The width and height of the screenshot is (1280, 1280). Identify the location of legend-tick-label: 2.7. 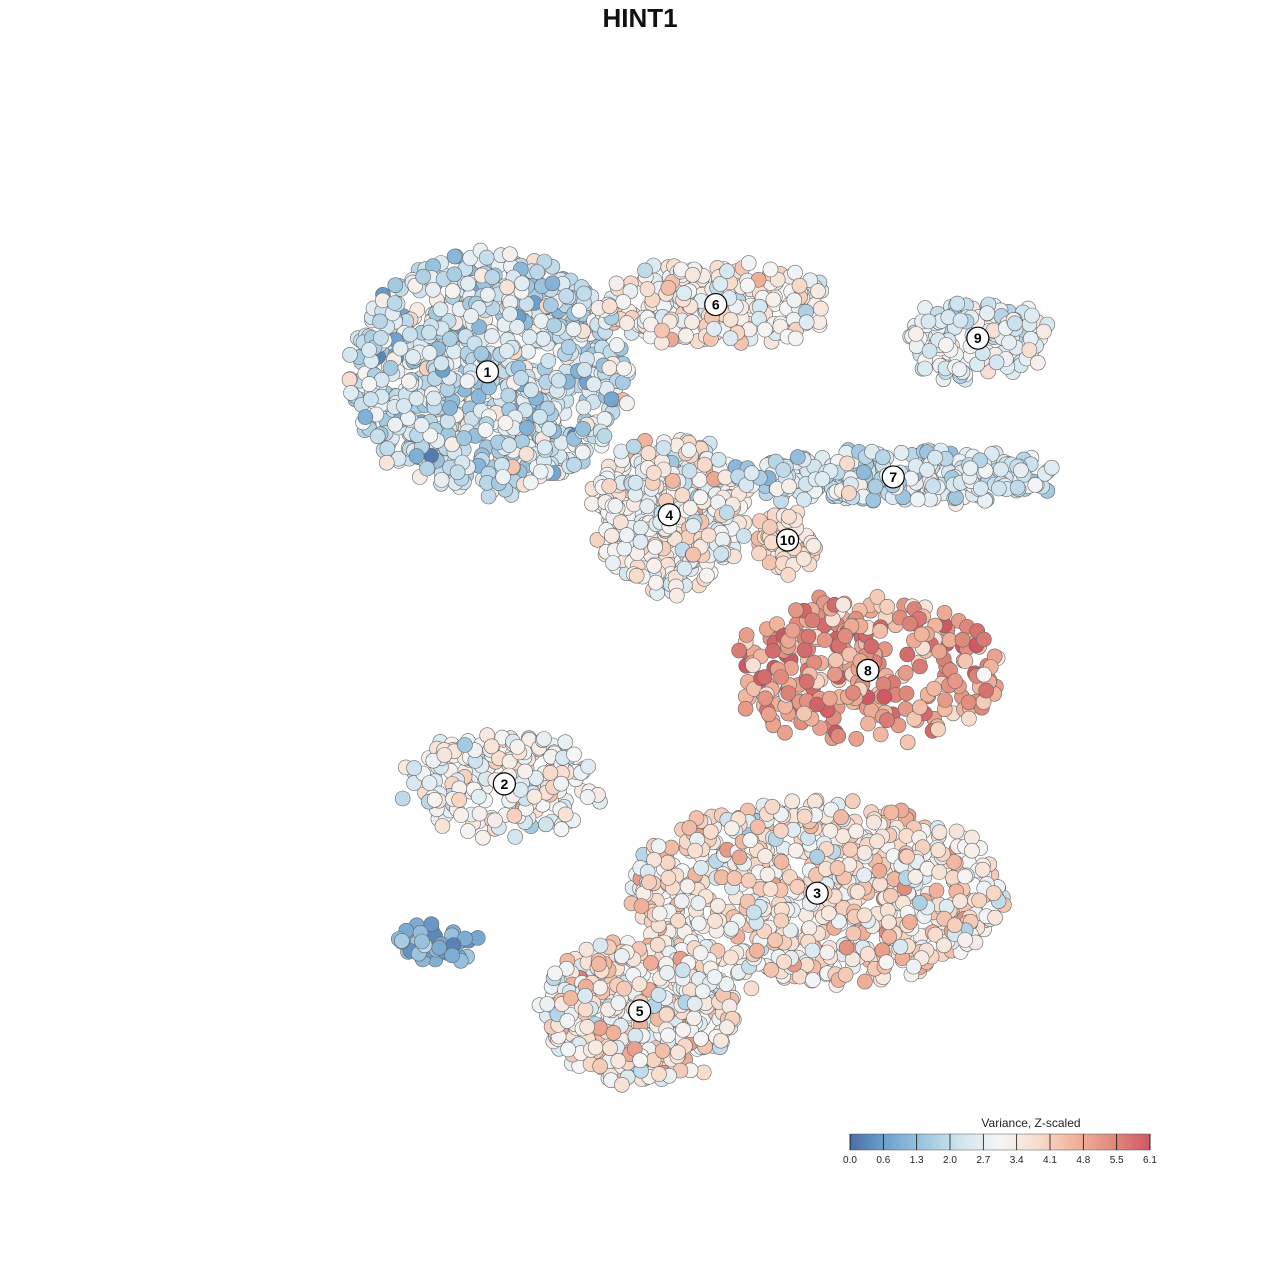
(983, 1160).